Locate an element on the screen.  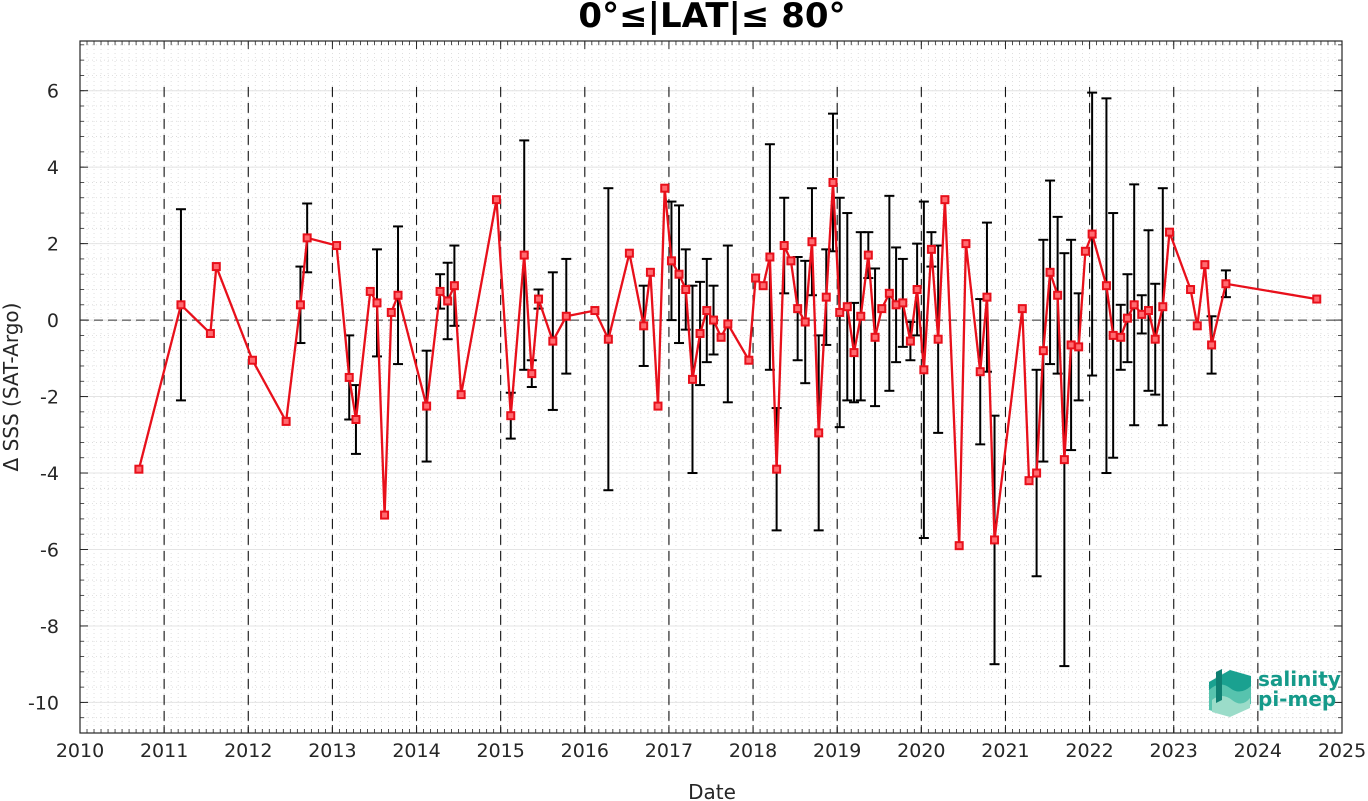
x-tick-label: 2022 is located at coordinates (1089, 751).